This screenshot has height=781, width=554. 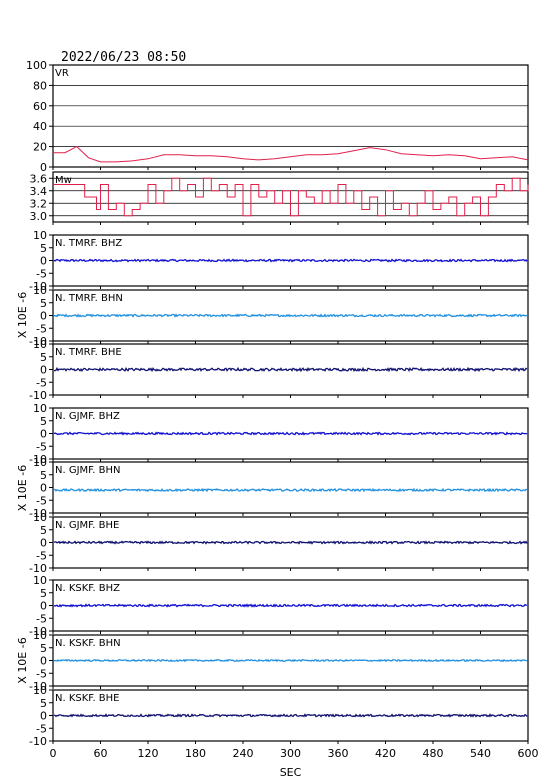 I want to click on panel-1: 3.03.23.43.6 Mw, so click(x=279, y=198).